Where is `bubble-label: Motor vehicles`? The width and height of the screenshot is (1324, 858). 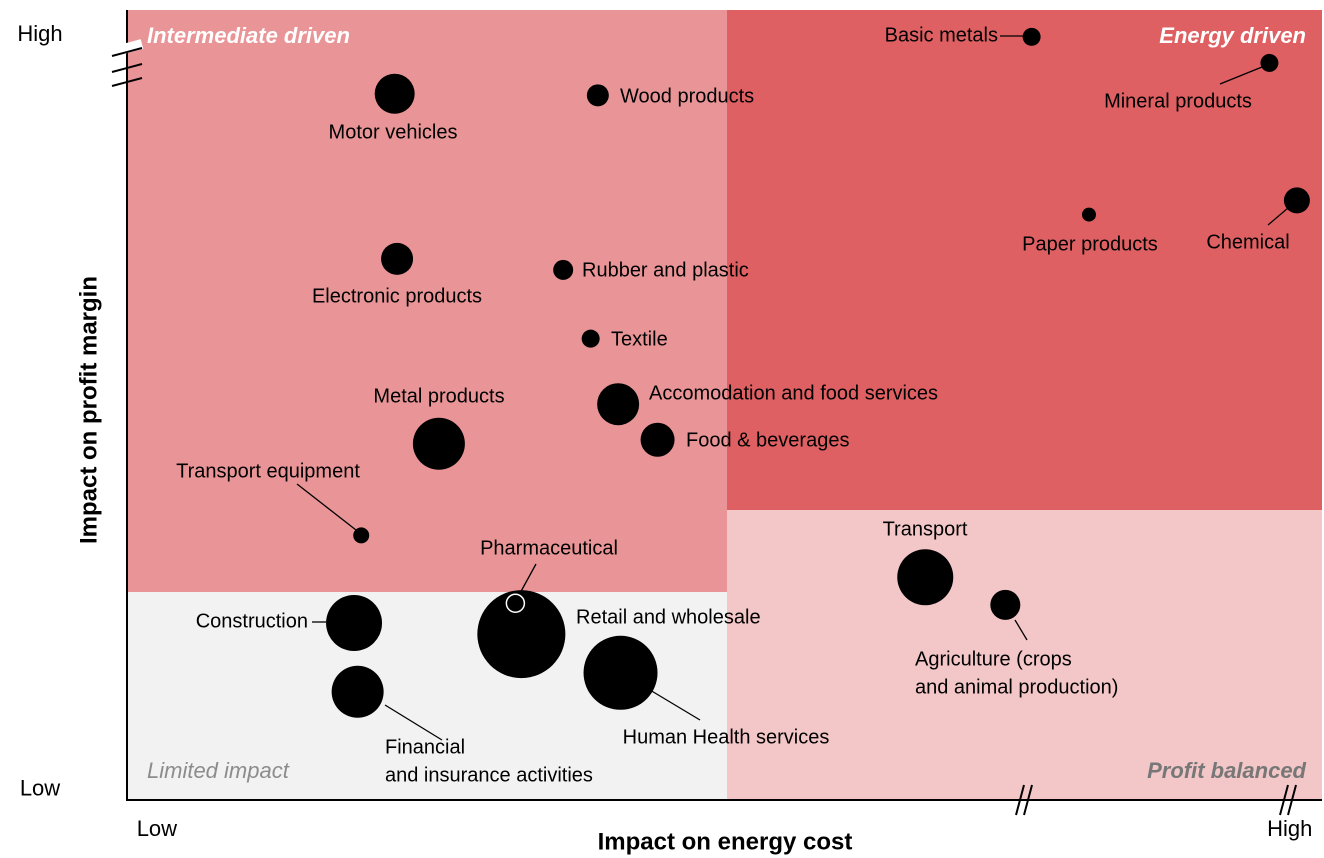 bubble-label: Motor vehicles is located at coordinates (393, 132).